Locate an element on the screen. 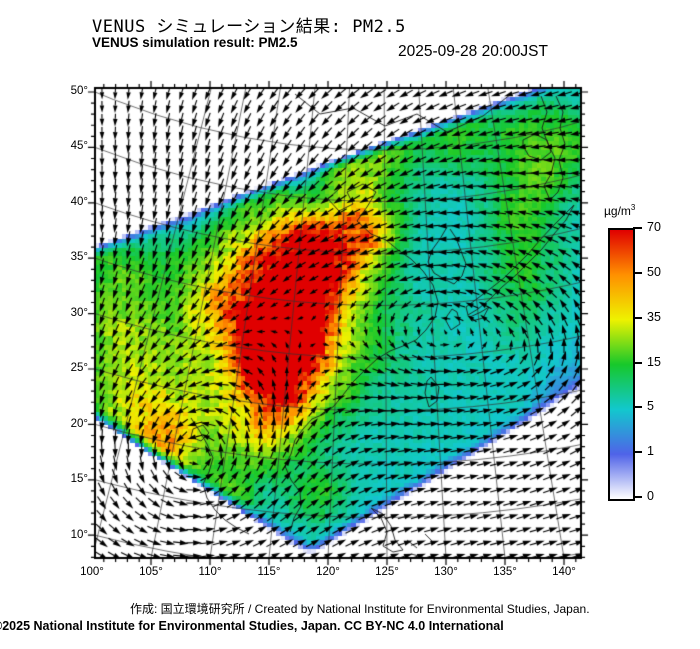 Image resolution: width=700 pixels, height=649 pixels. lat-tick-label: 20° is located at coordinates (79, 424).